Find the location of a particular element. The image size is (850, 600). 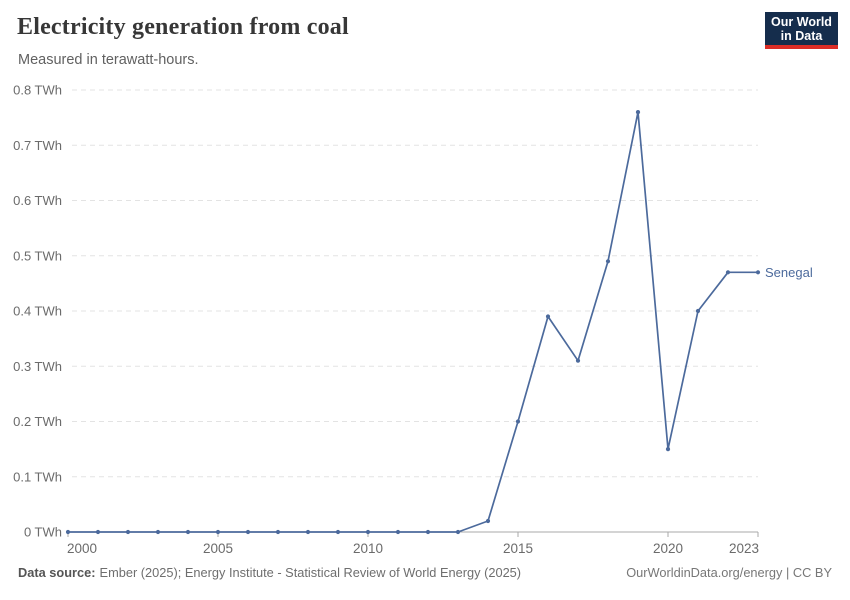

y-axis-label: 0.3 TWh is located at coordinates (37, 366).